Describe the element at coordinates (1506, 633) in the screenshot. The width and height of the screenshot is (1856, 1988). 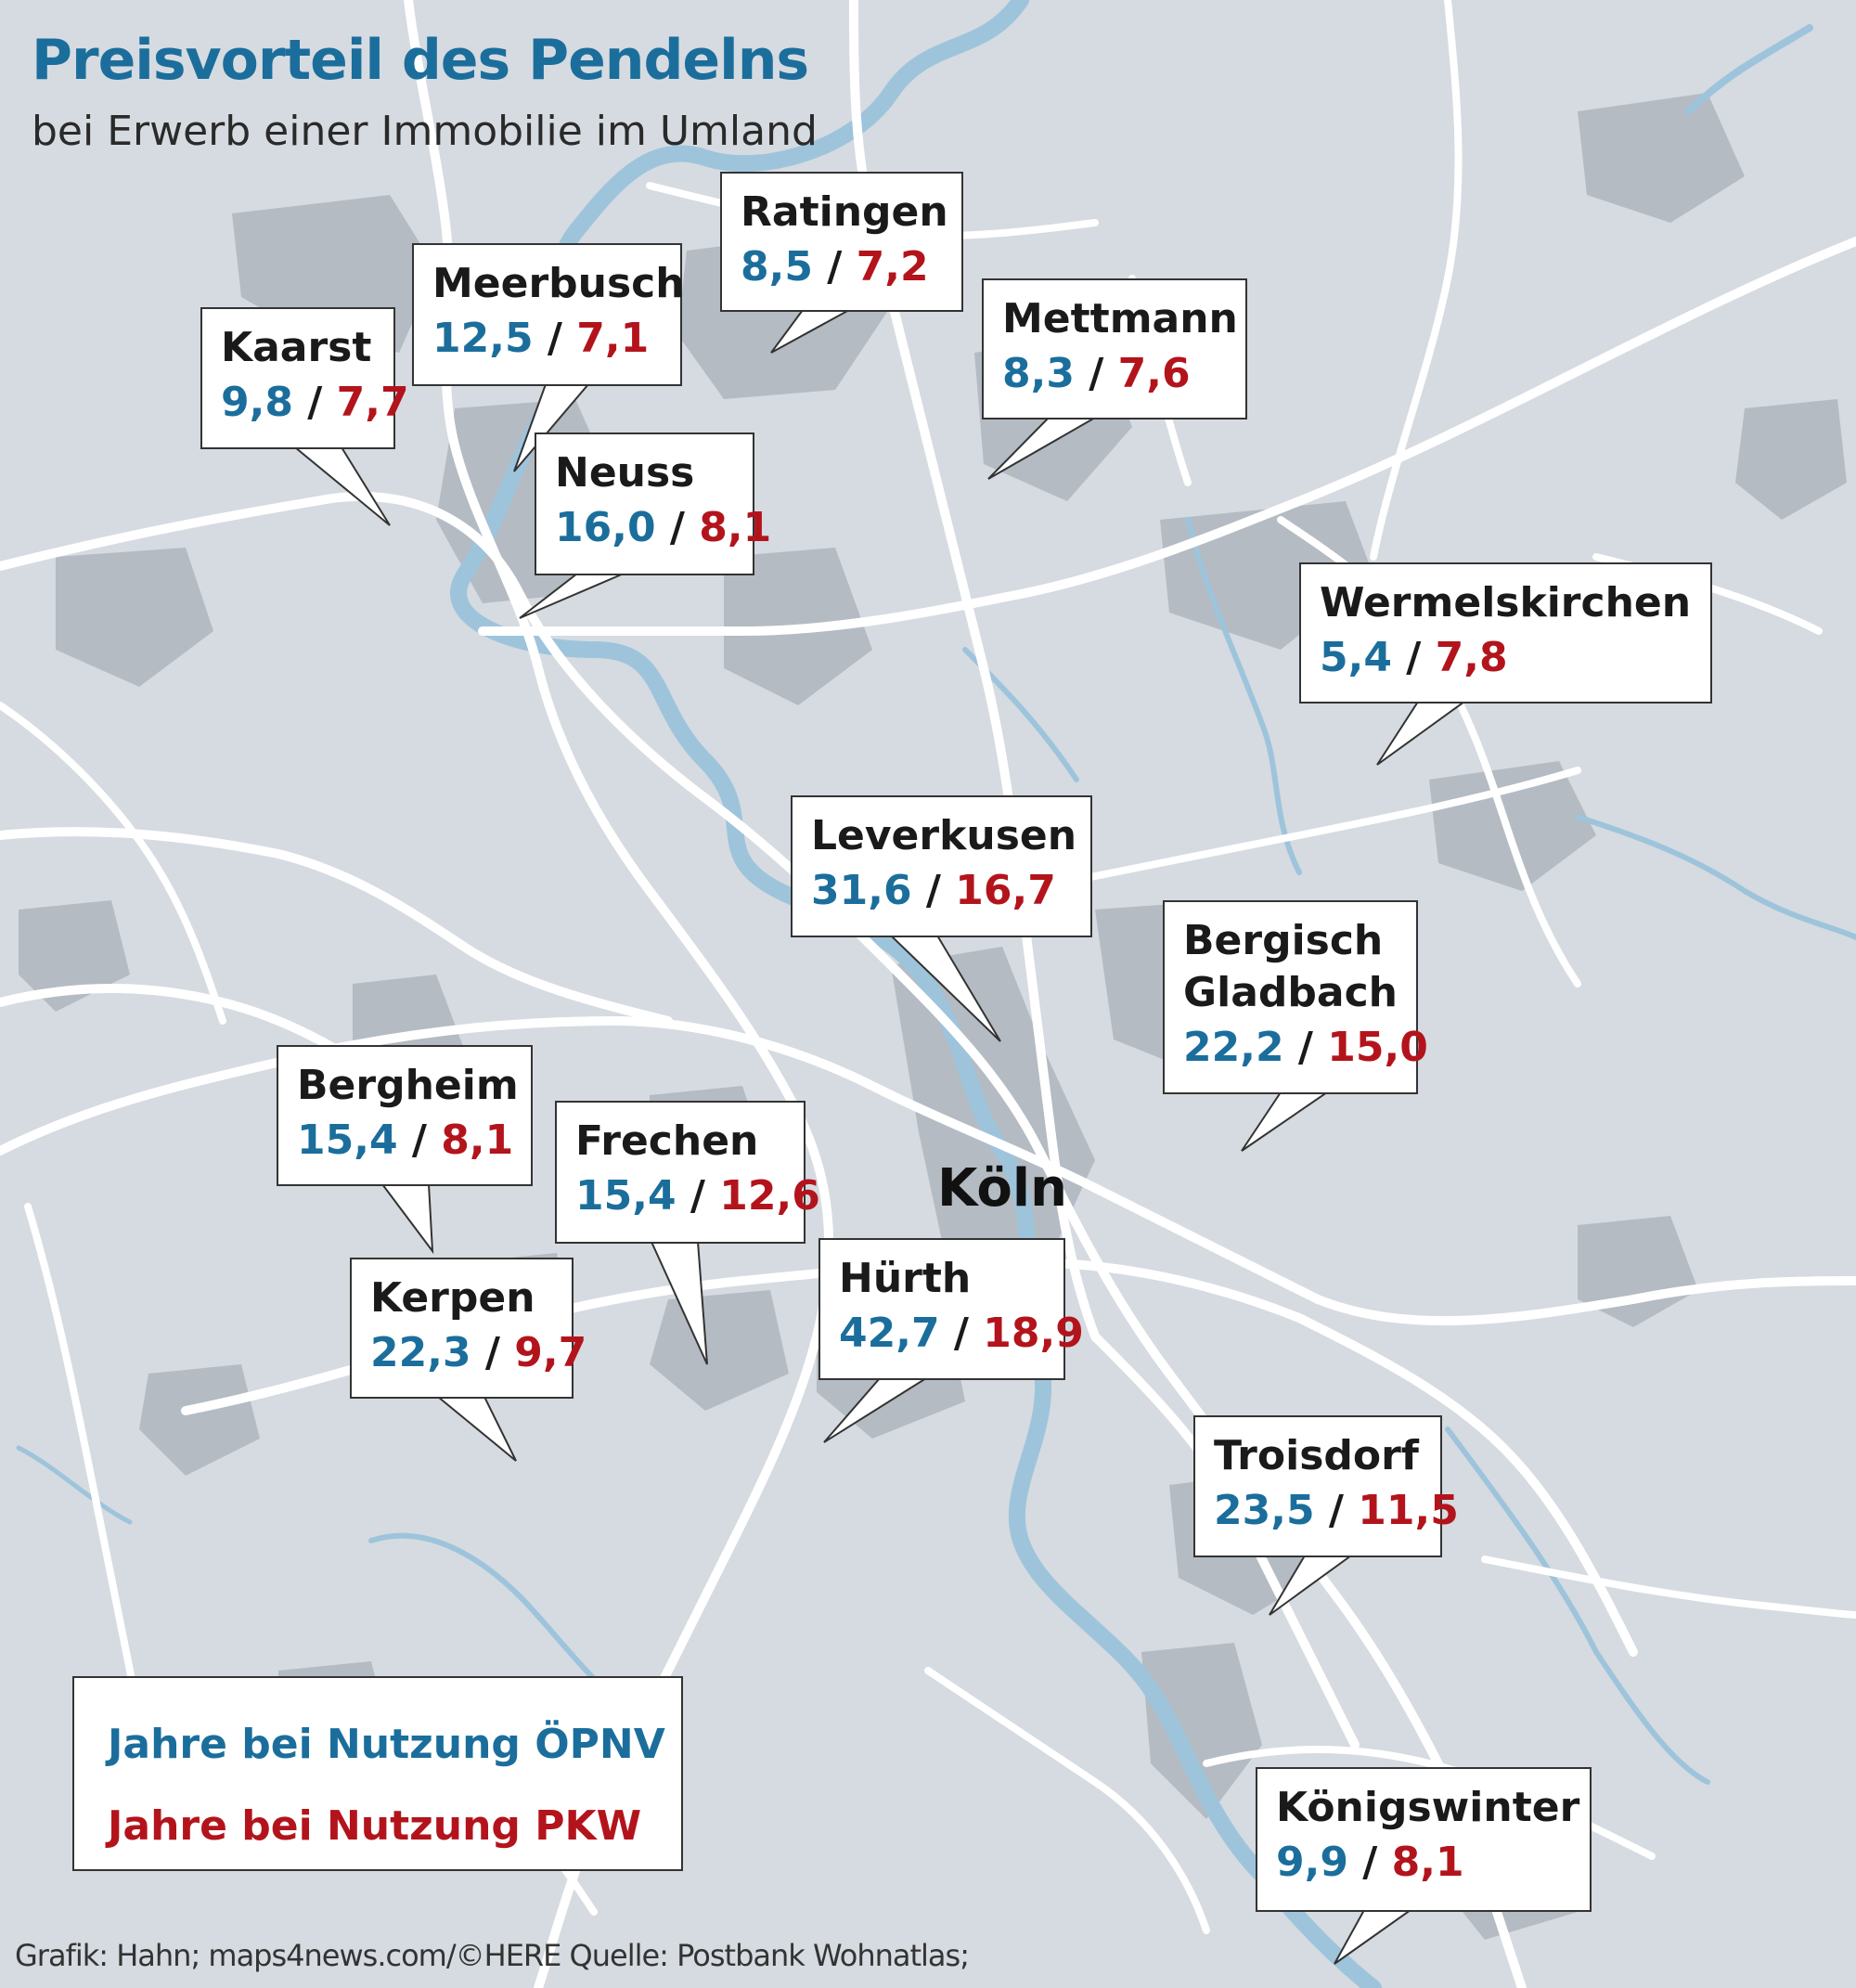
I see `callout-wermelskirchen: Wermelskirchen 5,4 / 7,8` at that location.